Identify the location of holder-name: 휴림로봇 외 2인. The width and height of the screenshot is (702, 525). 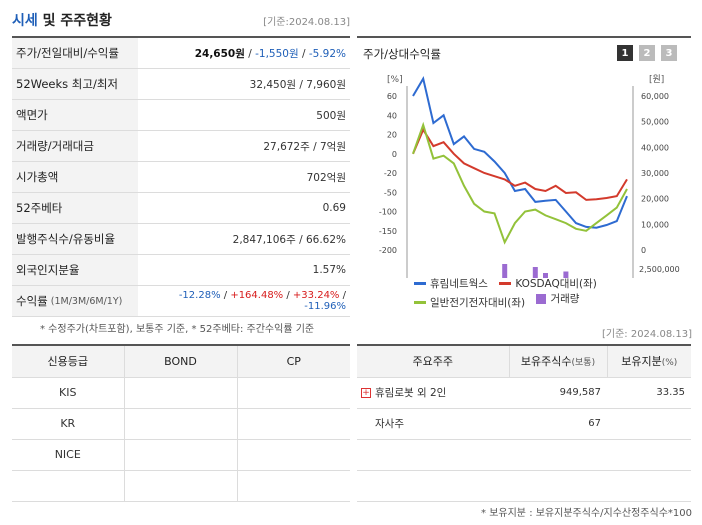
(411, 393).